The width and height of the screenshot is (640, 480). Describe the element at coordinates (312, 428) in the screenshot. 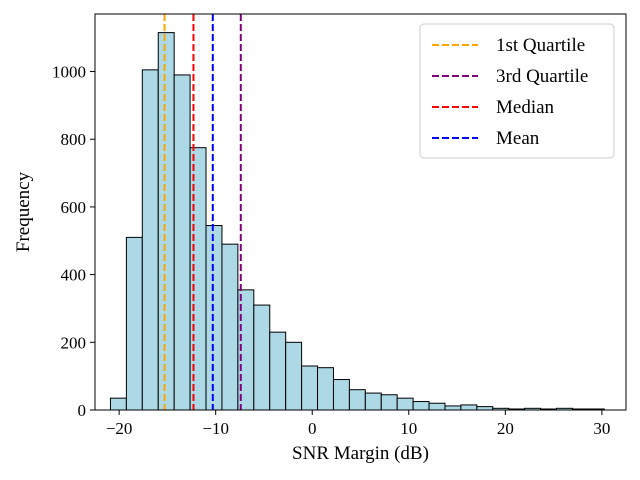

I see `x-tick-label: 0` at that location.